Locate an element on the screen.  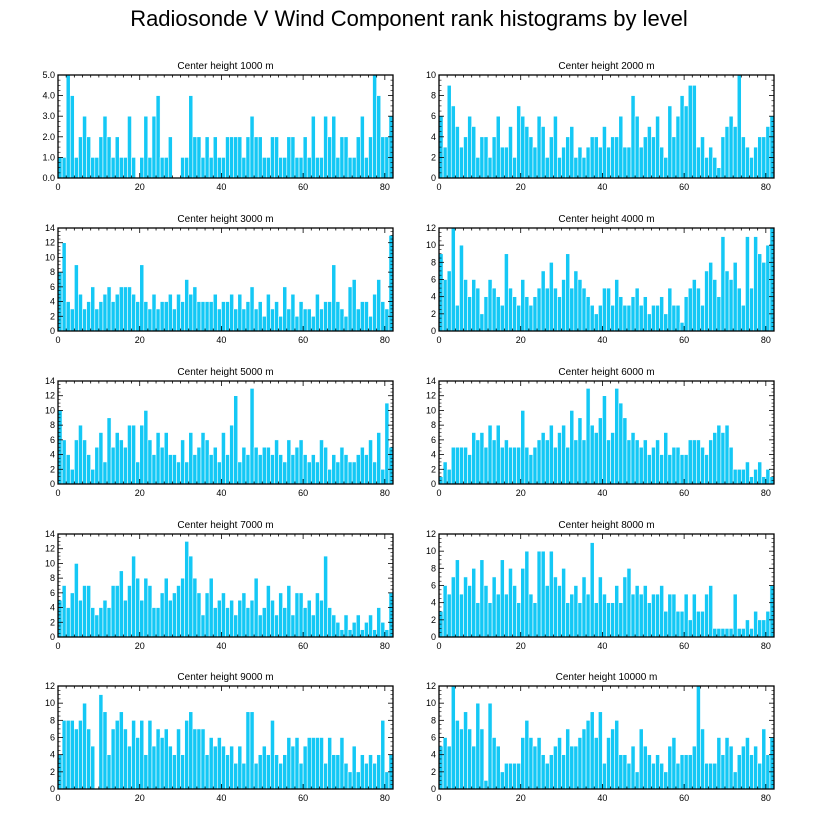
histogram-panel: Center height 3000 m 0 20 40 60 80 0 2 4 6 8 10 12 14 is located at coordinates (219, 279).